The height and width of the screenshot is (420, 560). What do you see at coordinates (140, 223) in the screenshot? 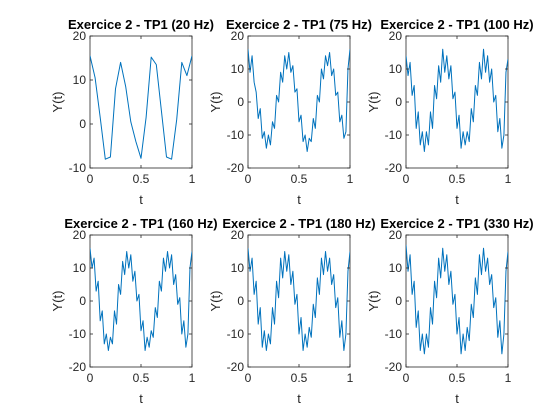
I see `chart-title: Exercice 2 - TP1 (160 Hz)` at bounding box center [140, 223].